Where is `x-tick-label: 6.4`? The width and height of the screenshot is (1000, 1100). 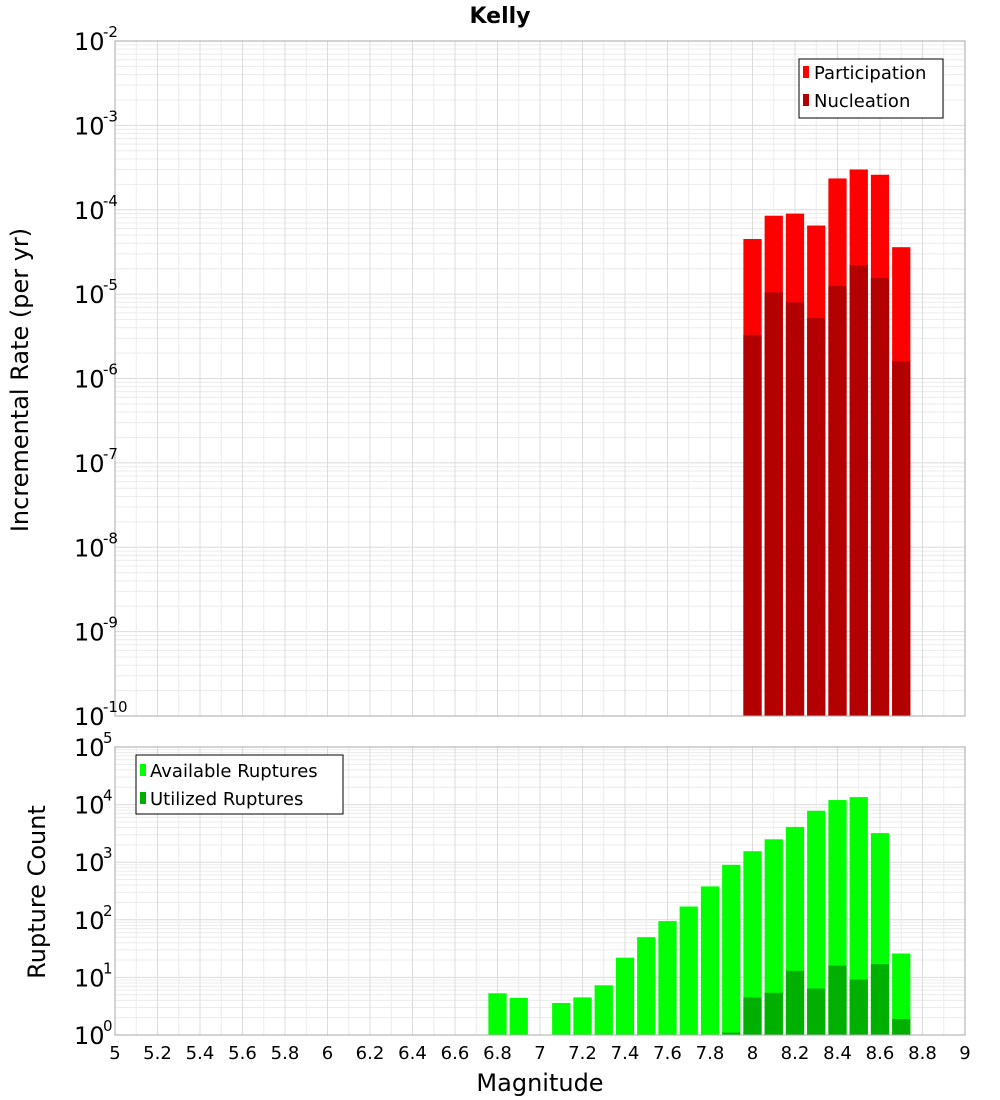 x-tick-label: 6.4 is located at coordinates (412, 1053).